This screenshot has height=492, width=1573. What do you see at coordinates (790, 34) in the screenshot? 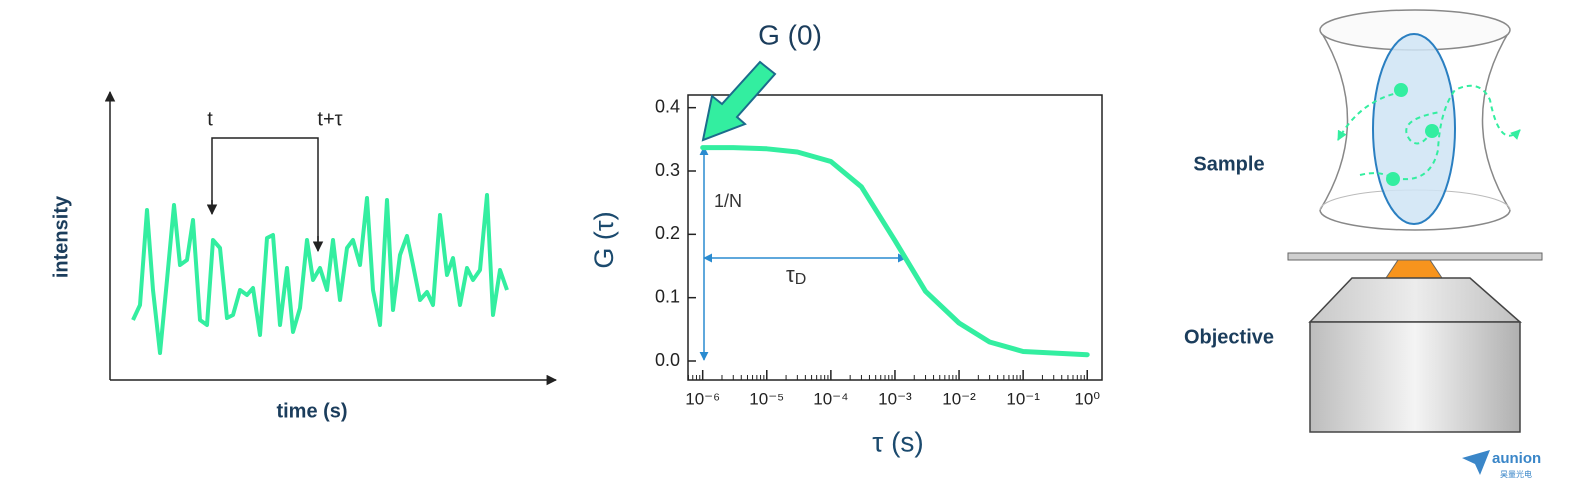
I see `g0-label: G (0)` at bounding box center [790, 34].